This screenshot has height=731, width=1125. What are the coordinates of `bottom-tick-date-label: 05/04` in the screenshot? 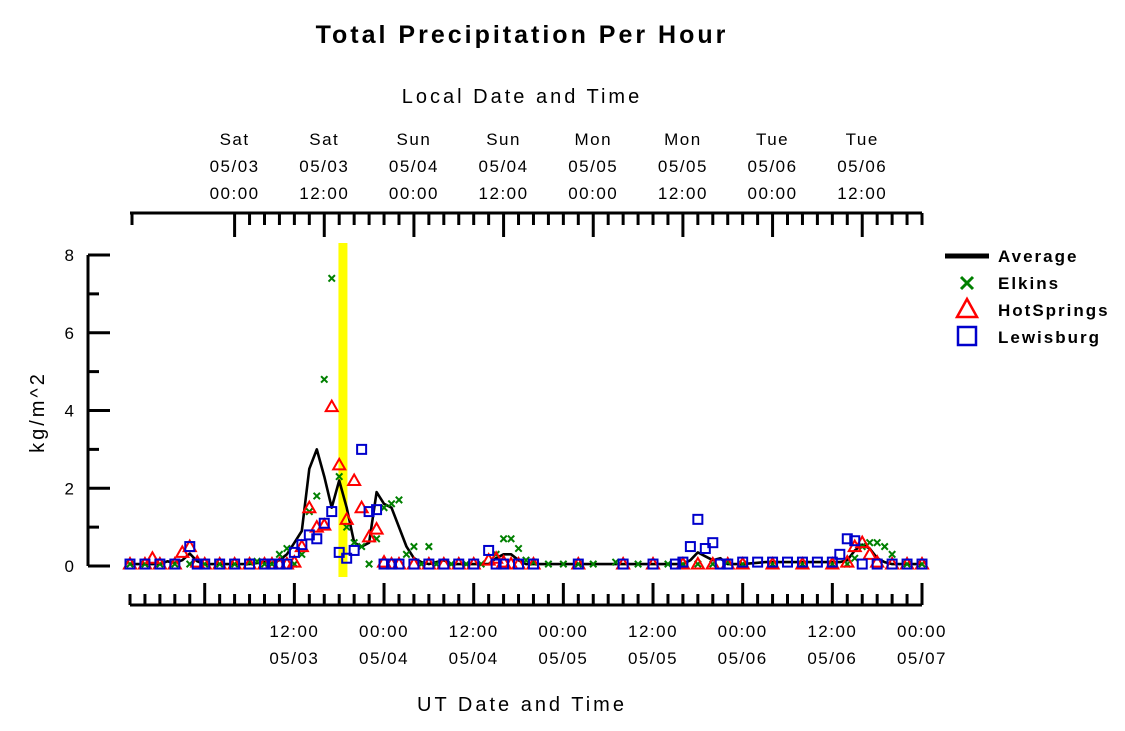 It's located at (474, 658).